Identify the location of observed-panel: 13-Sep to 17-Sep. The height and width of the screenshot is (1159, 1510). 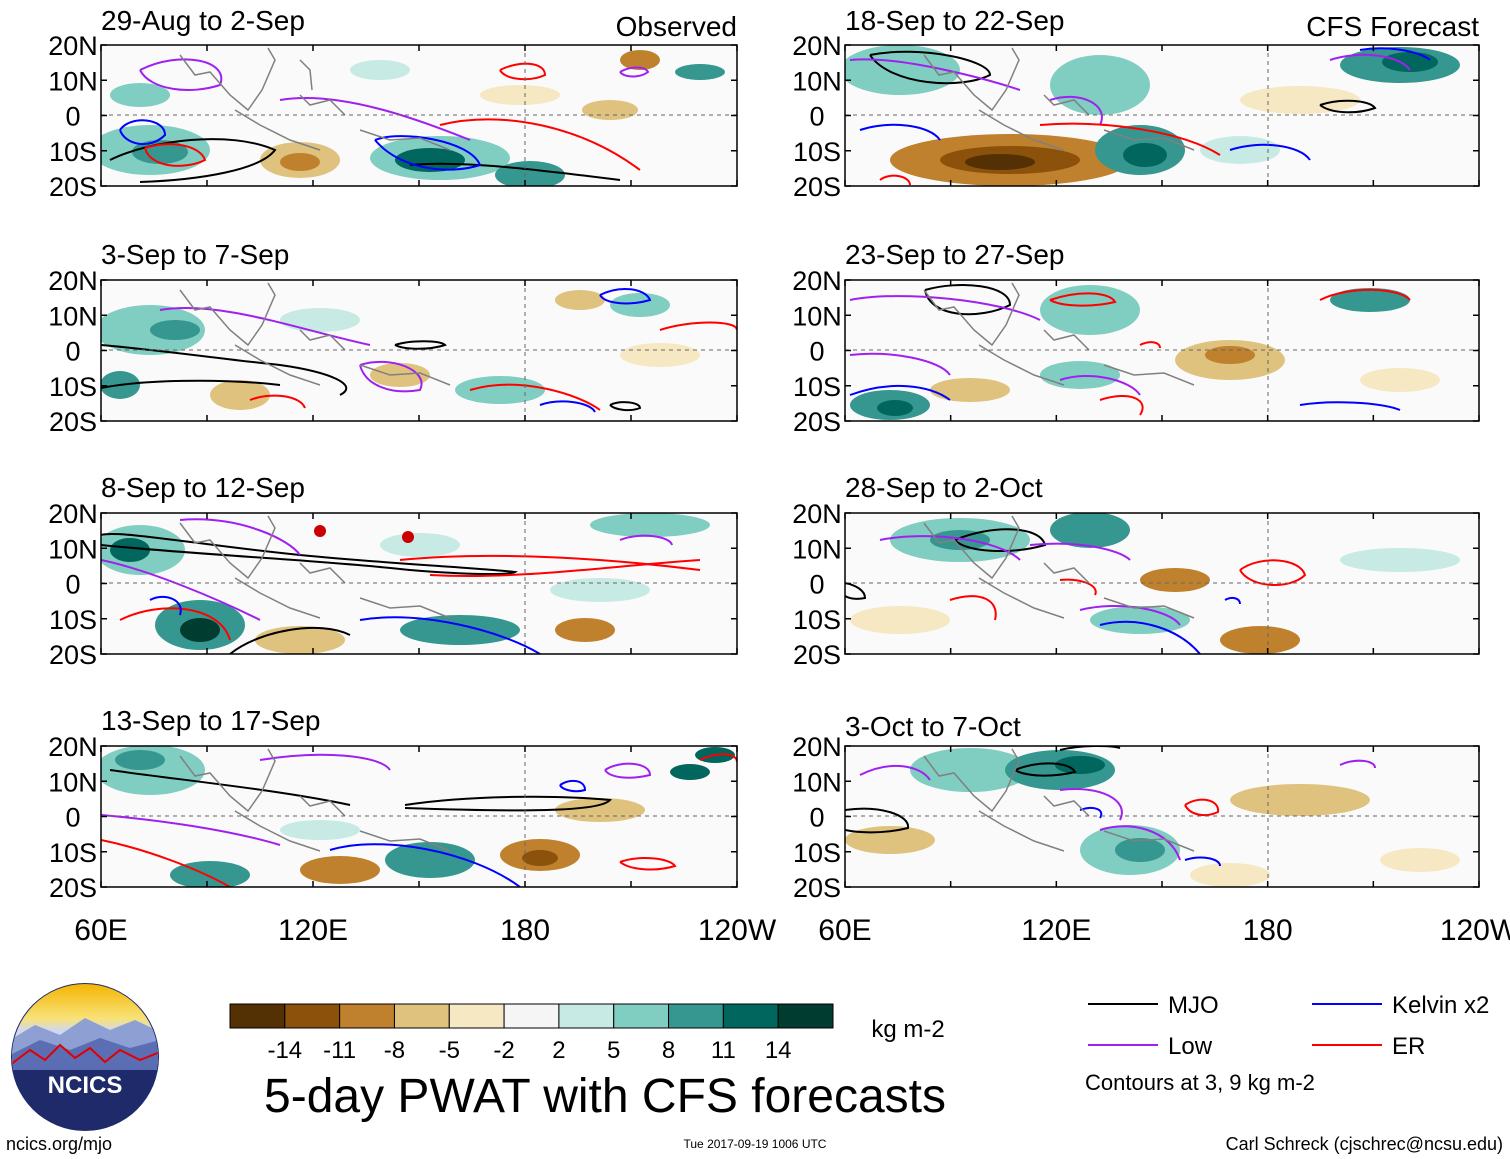
(419, 796).